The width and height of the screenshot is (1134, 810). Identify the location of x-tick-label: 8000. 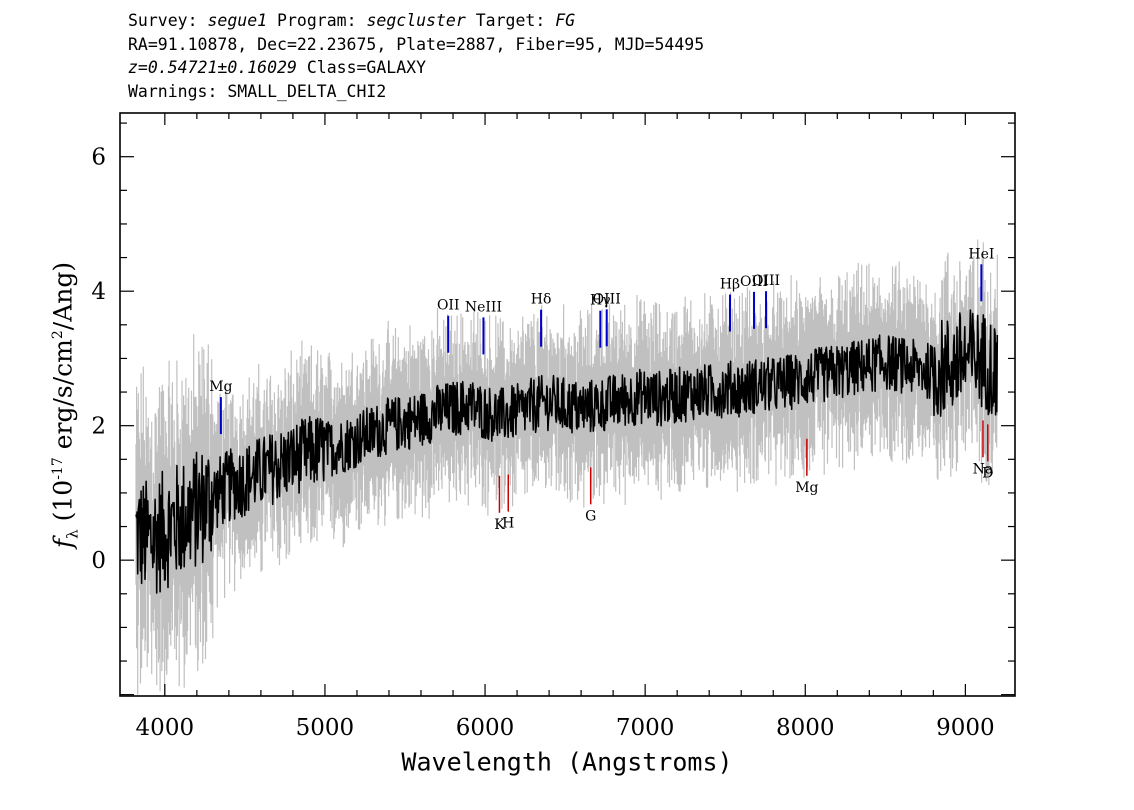
(805, 728).